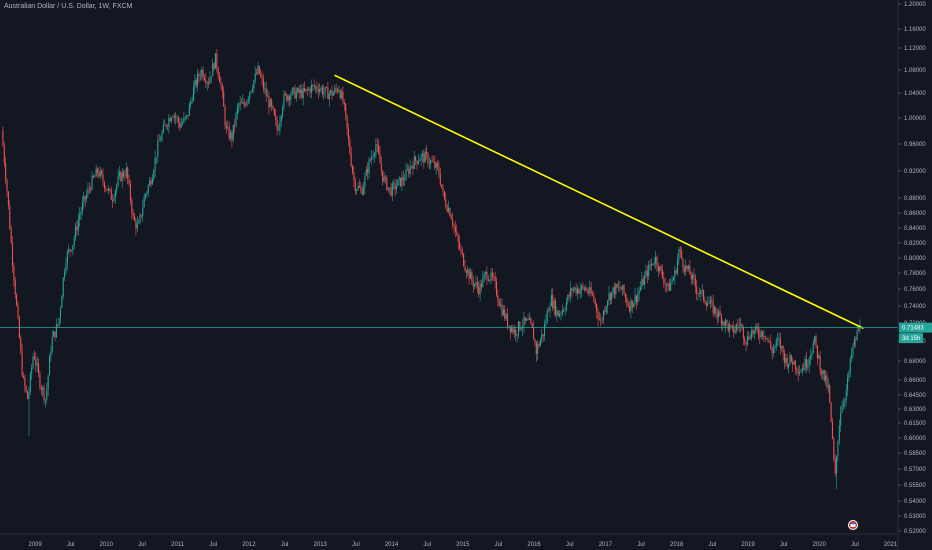 The height and width of the screenshot is (550, 932). What do you see at coordinates (853, 525) in the screenshot?
I see `calendar-event-icon` at bounding box center [853, 525].